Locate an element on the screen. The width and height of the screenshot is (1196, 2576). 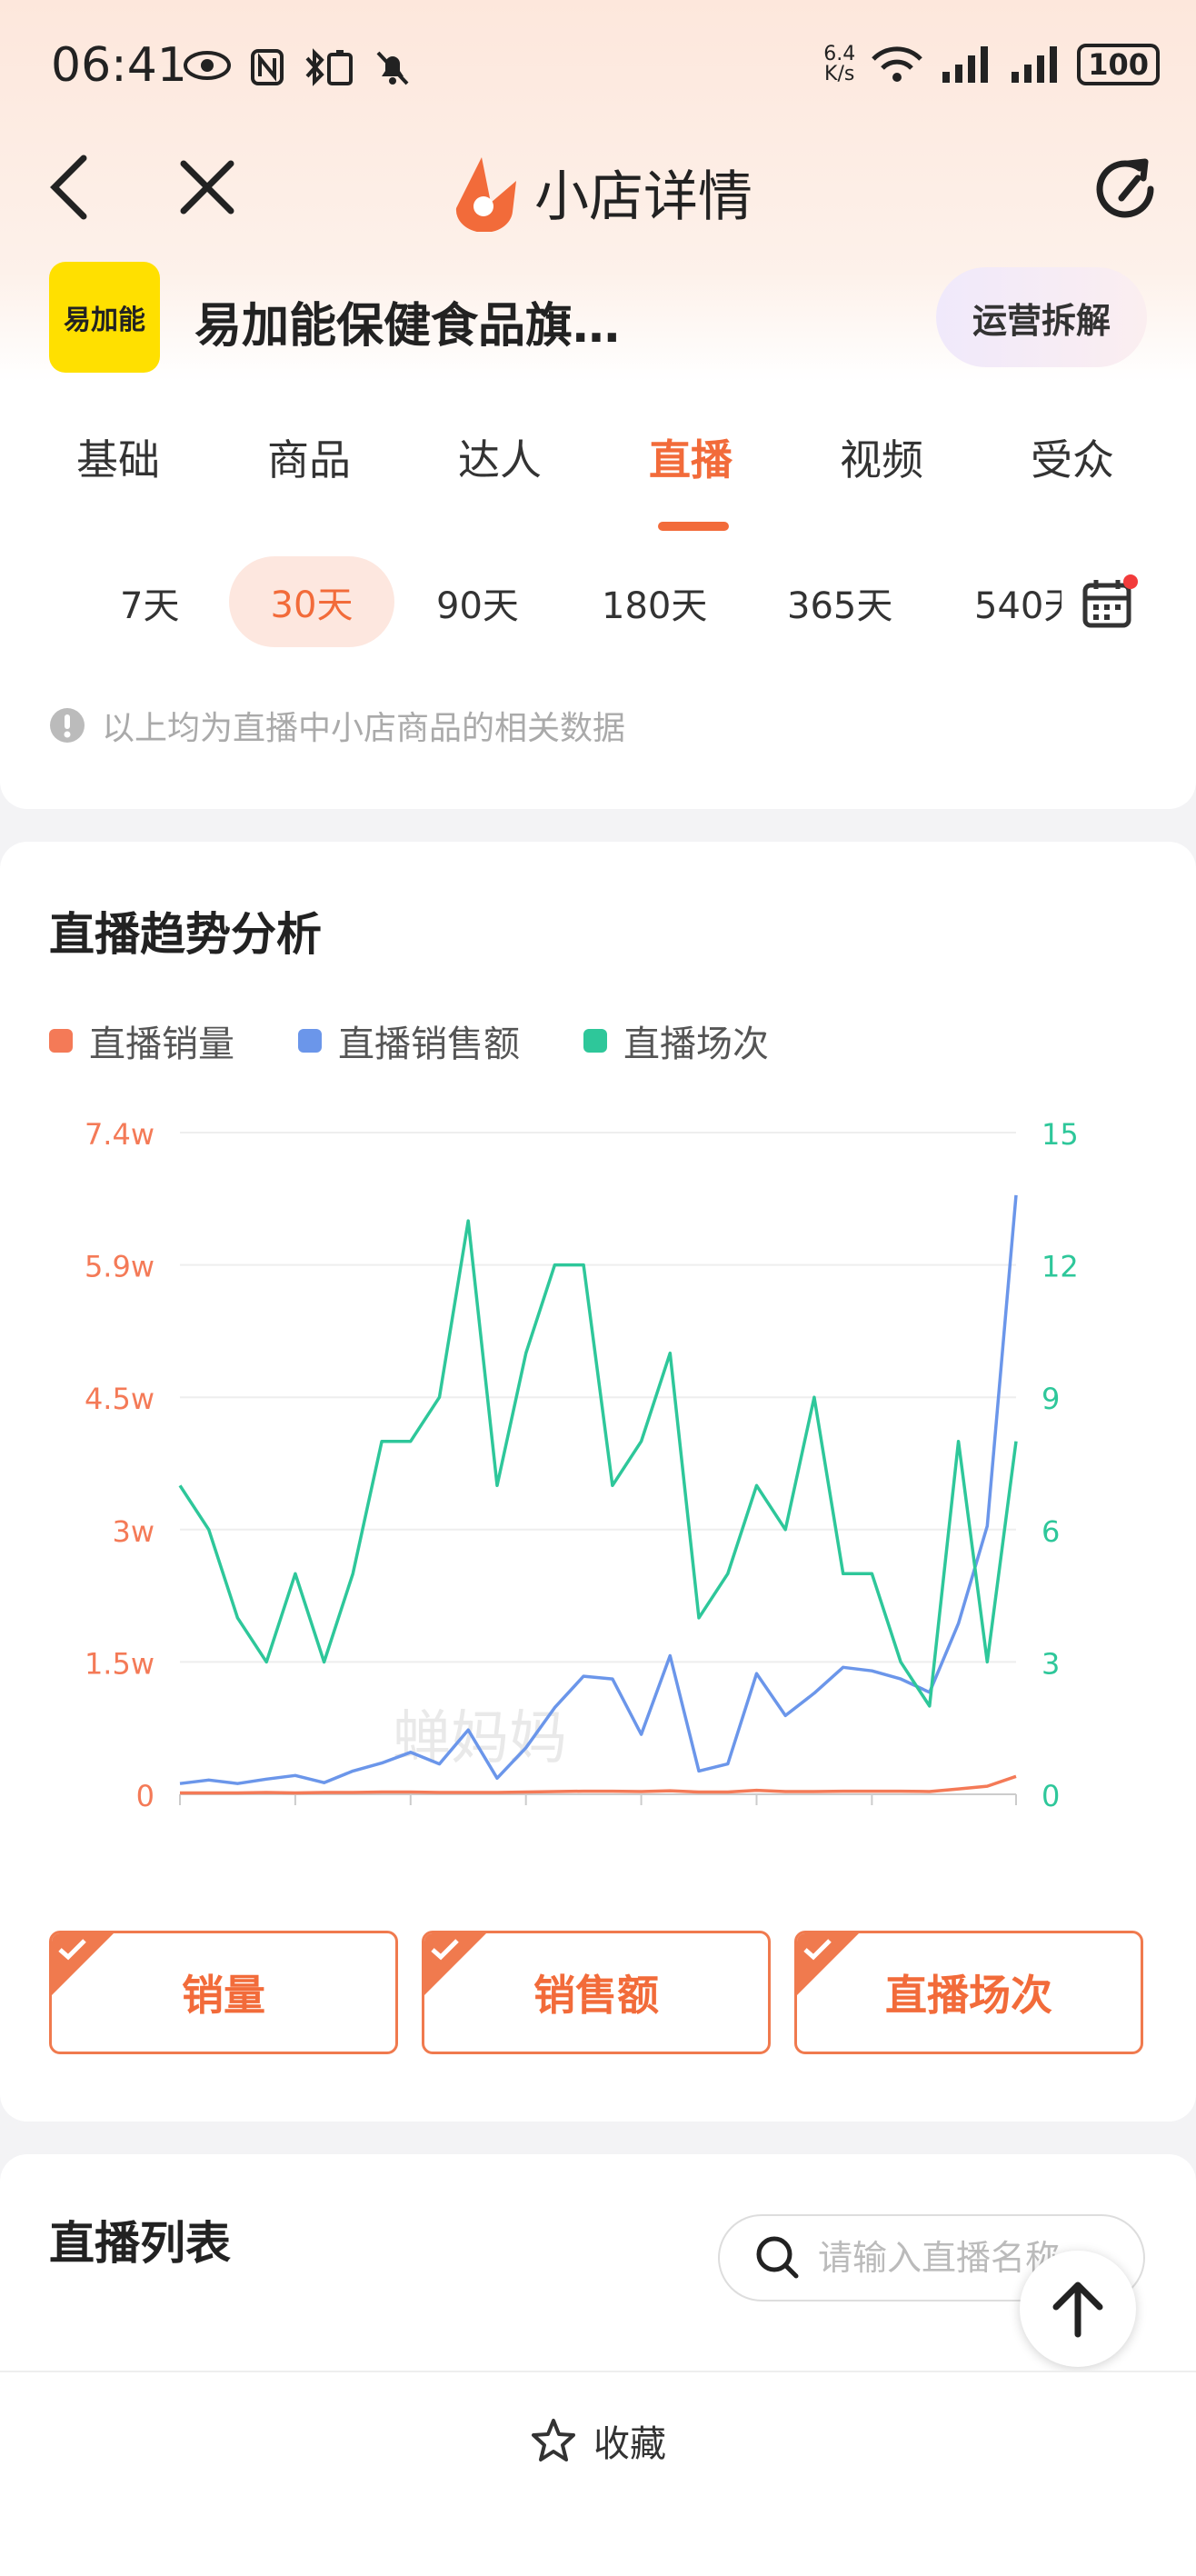
wifi-icon is located at coordinates (897, 64).